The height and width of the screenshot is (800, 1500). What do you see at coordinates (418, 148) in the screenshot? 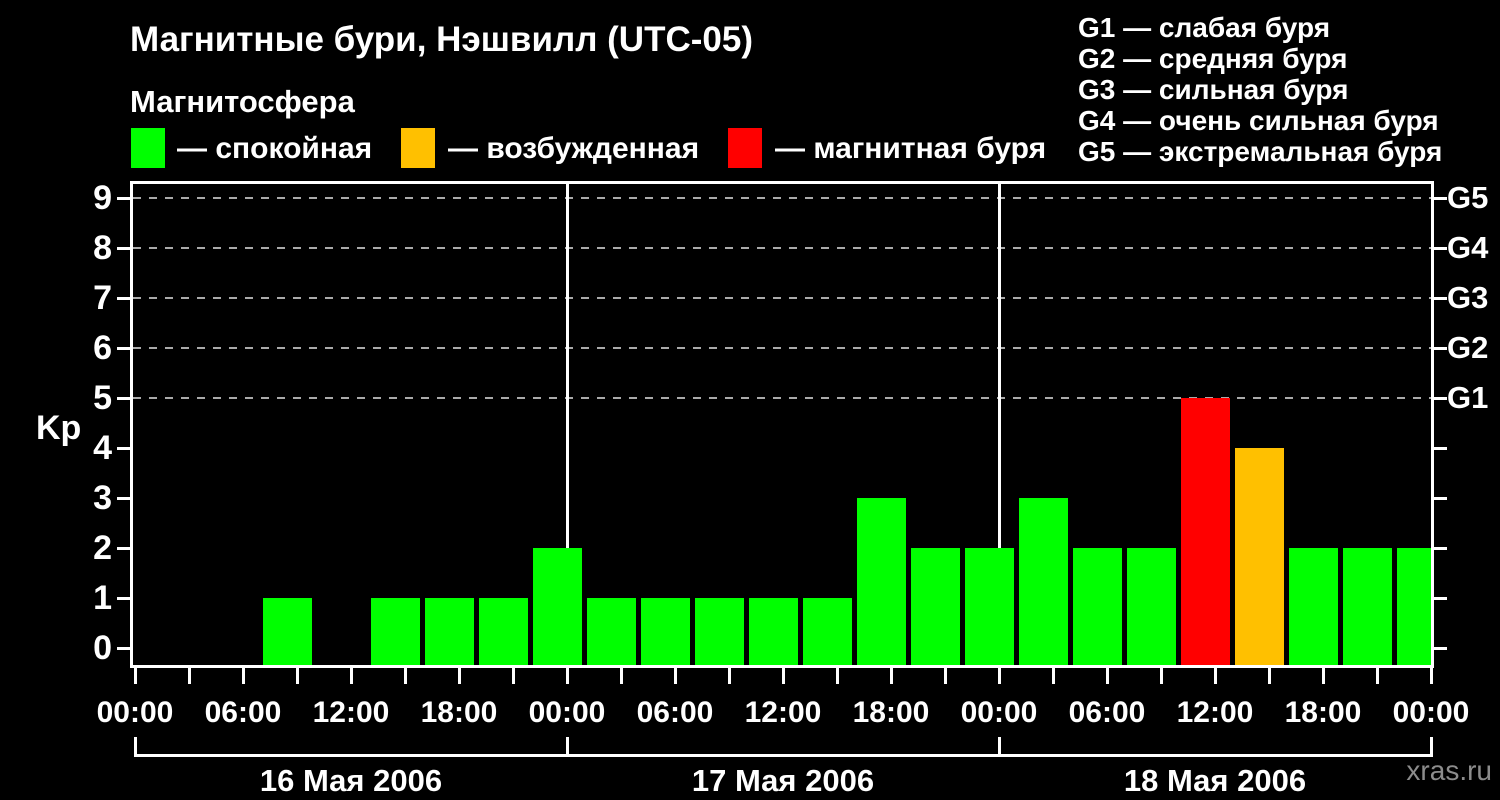
I see `legend-swatch-excited` at bounding box center [418, 148].